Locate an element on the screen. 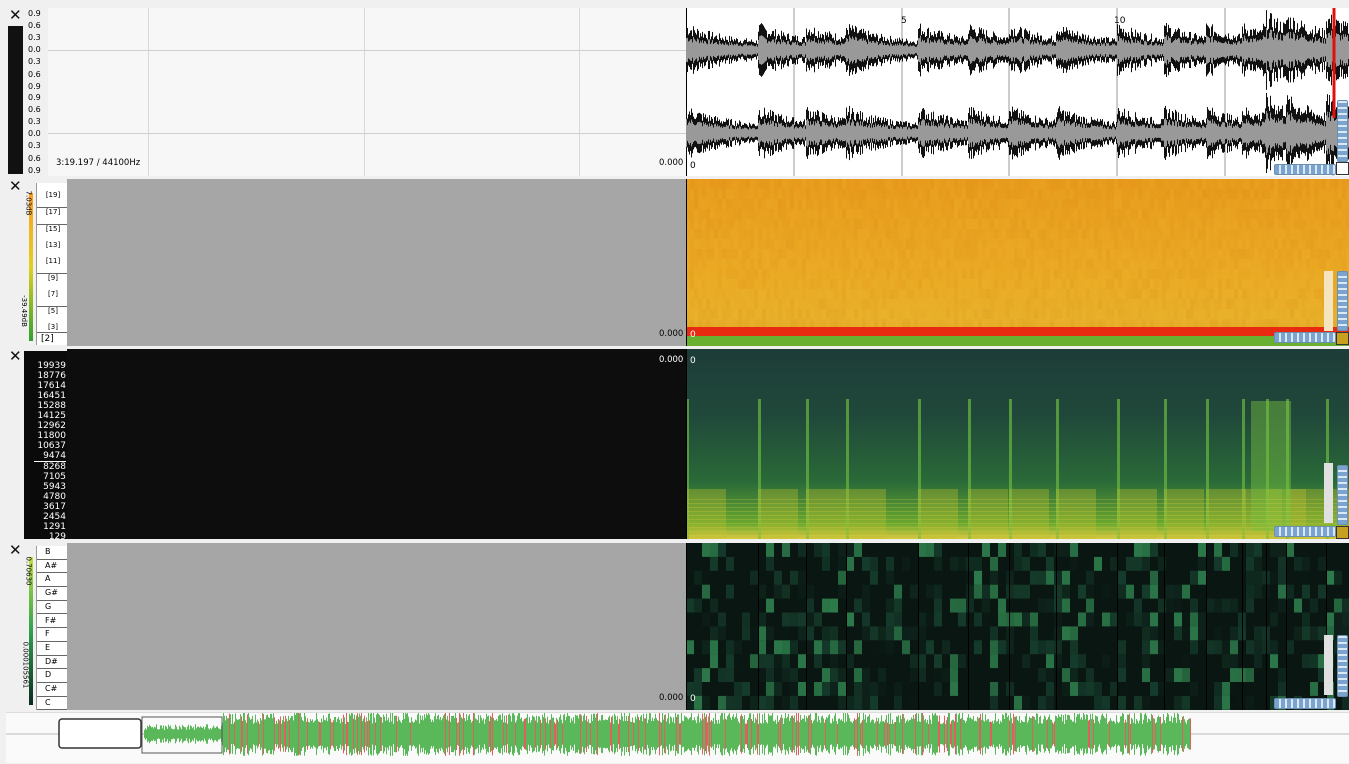  close-spectrum-pane-button: ✕ is located at coordinates (15, 187).